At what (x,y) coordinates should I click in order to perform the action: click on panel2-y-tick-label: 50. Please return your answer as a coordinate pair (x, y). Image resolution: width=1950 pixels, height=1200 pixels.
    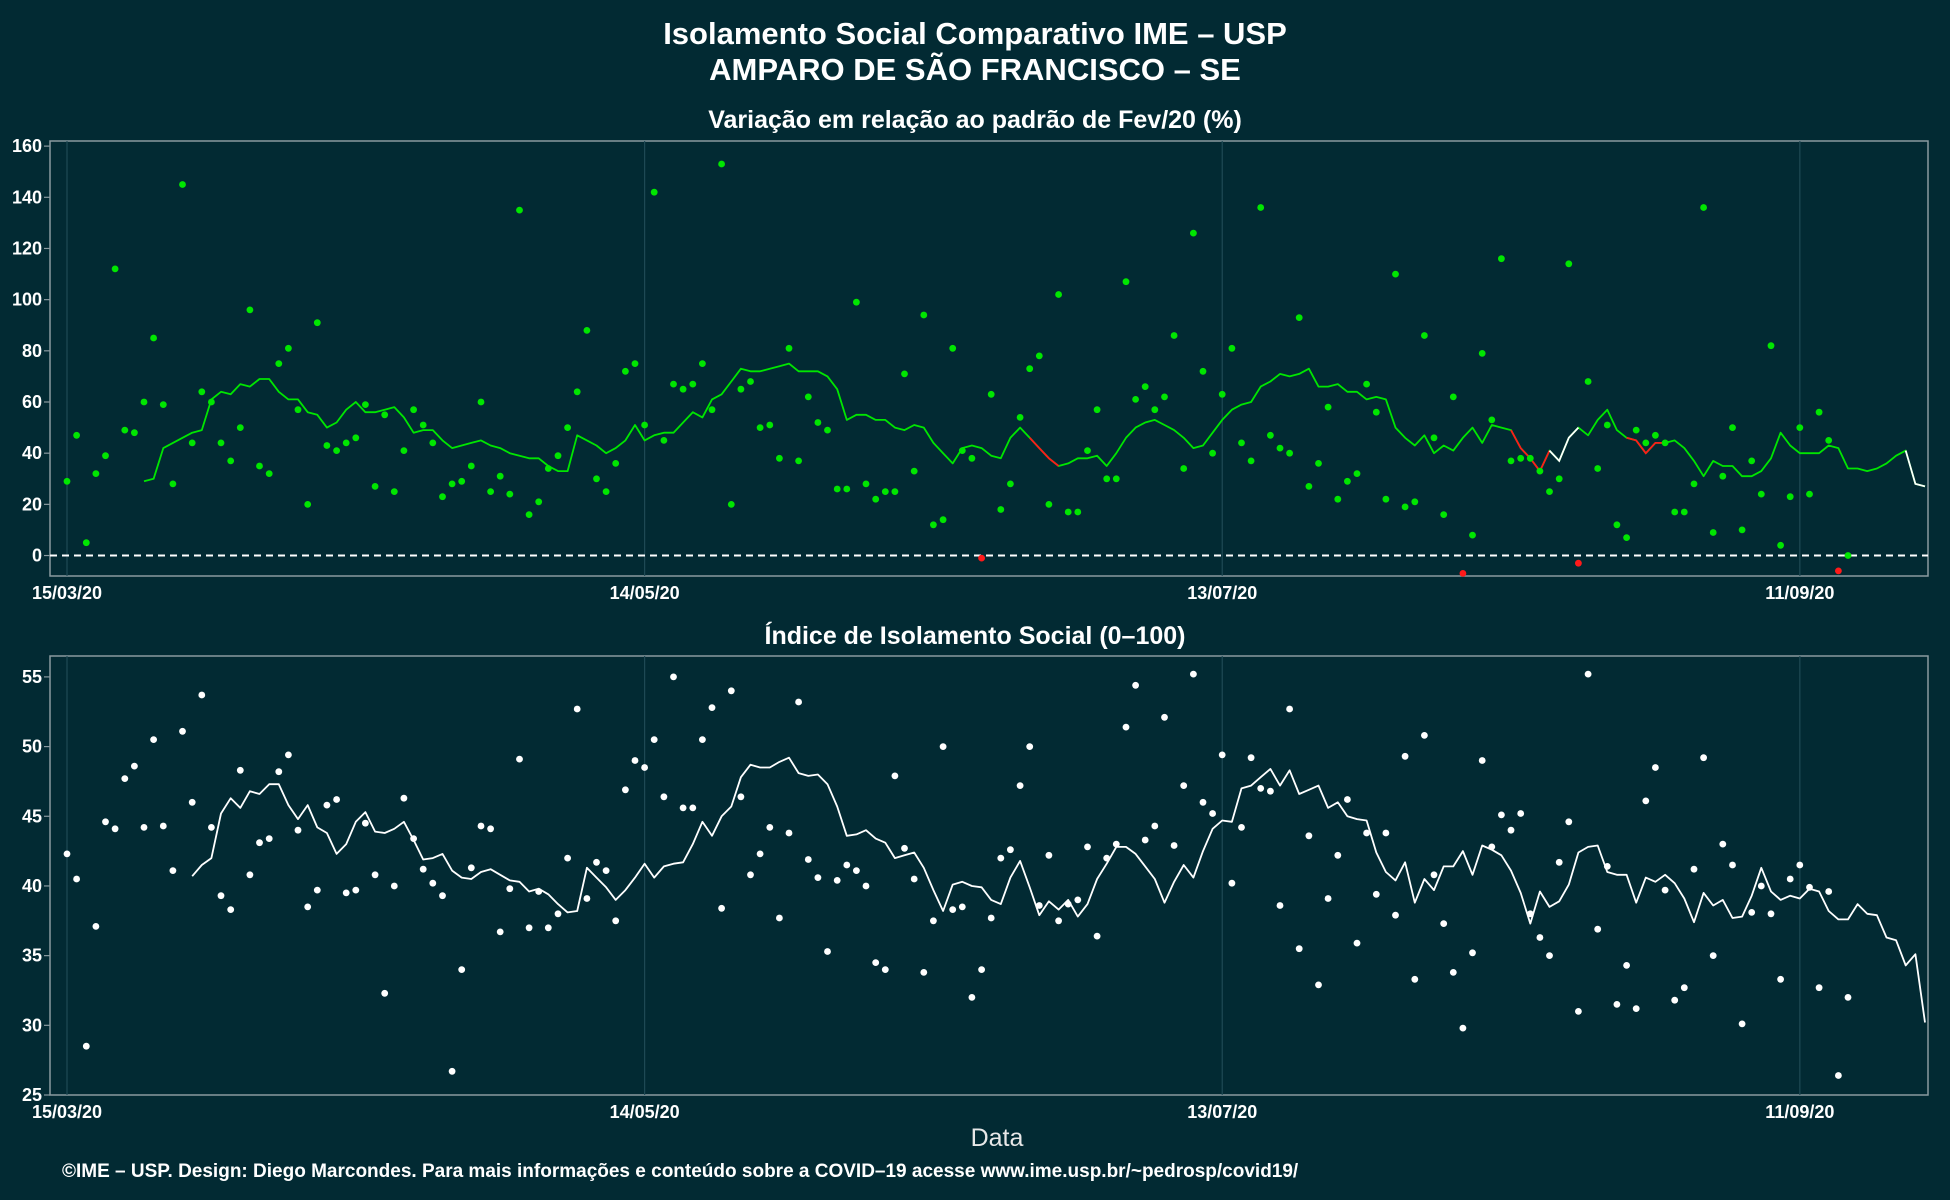
    Looking at the image, I should click on (32, 747).